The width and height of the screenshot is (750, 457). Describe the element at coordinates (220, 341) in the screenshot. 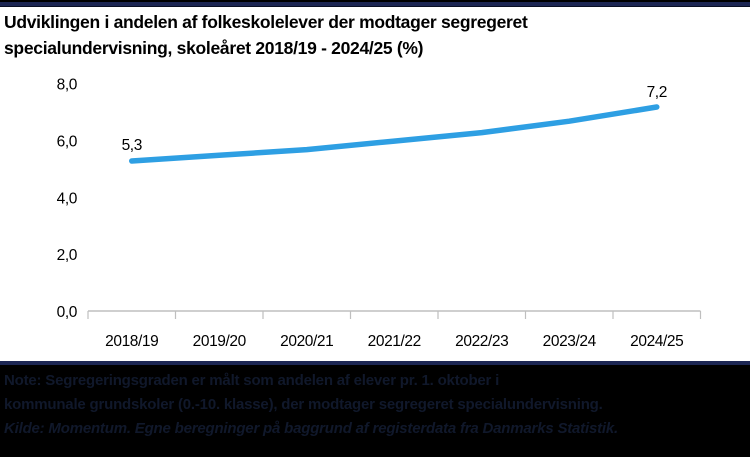

I see `x-axis-category-label: 2019/20` at that location.